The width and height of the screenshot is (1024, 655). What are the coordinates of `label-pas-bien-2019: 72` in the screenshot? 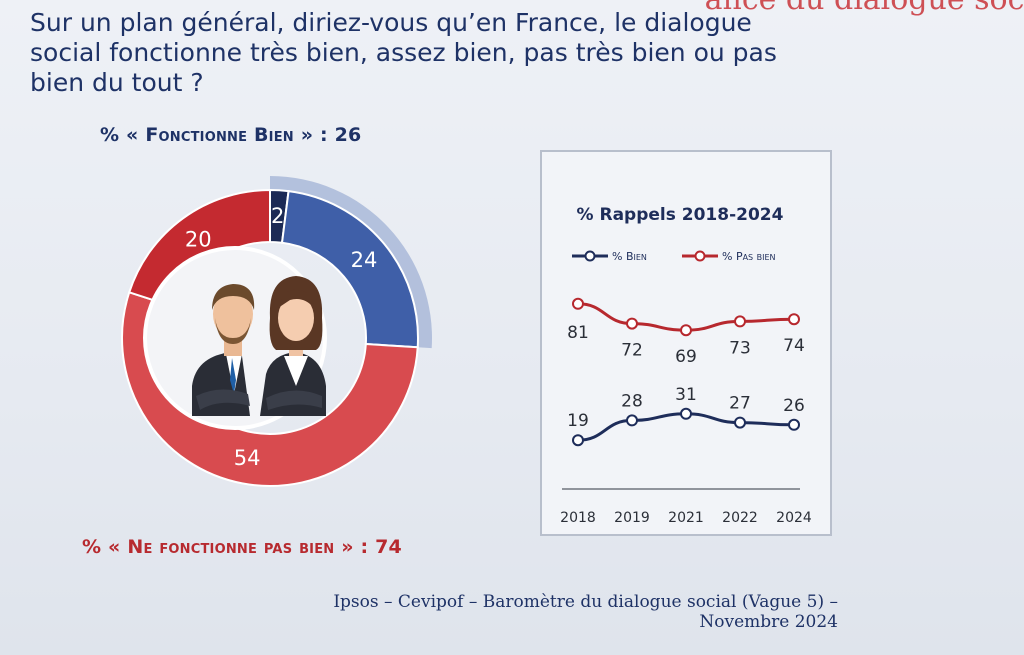 It's located at (632, 351).